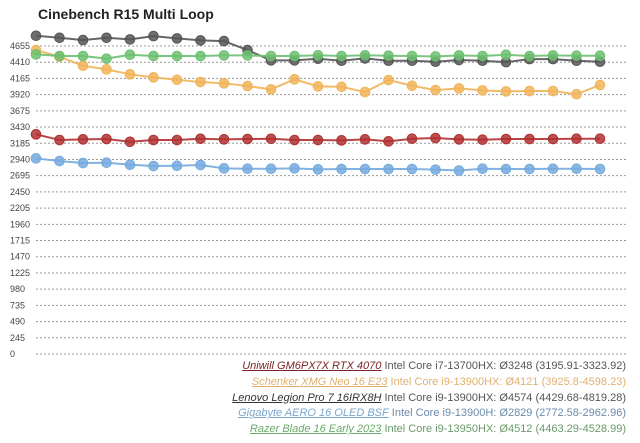  Describe the element at coordinates (20, 192) in the screenshot. I see `y-tick-label: 2450` at that location.